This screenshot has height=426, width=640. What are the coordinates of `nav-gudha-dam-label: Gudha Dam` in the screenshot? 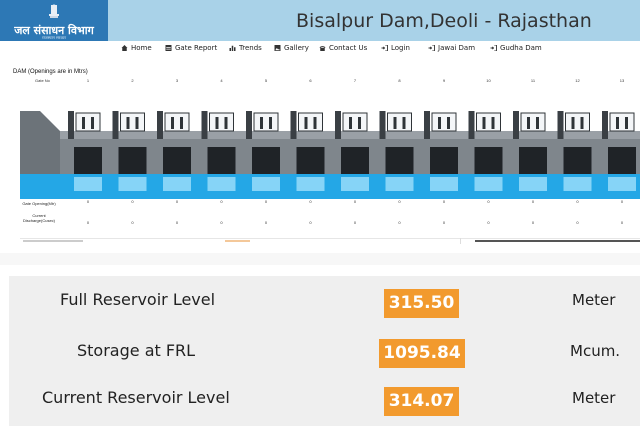 It's located at (521, 48).